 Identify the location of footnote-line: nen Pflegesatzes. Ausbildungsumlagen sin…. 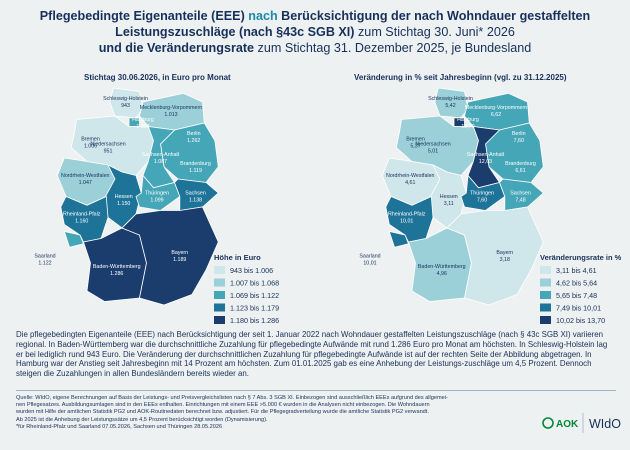
(223, 405).